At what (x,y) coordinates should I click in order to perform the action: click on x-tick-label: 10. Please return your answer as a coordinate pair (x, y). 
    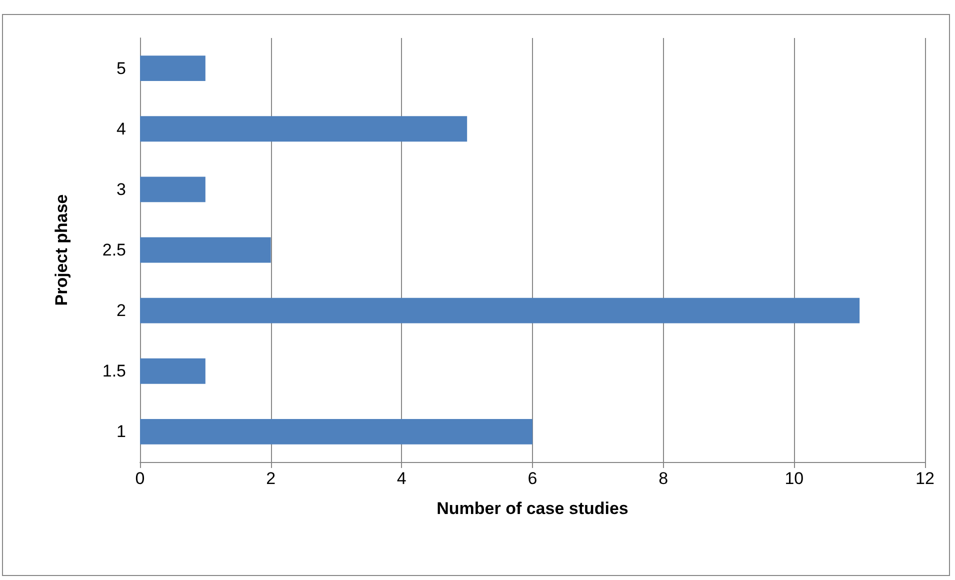
    Looking at the image, I should click on (794, 478).